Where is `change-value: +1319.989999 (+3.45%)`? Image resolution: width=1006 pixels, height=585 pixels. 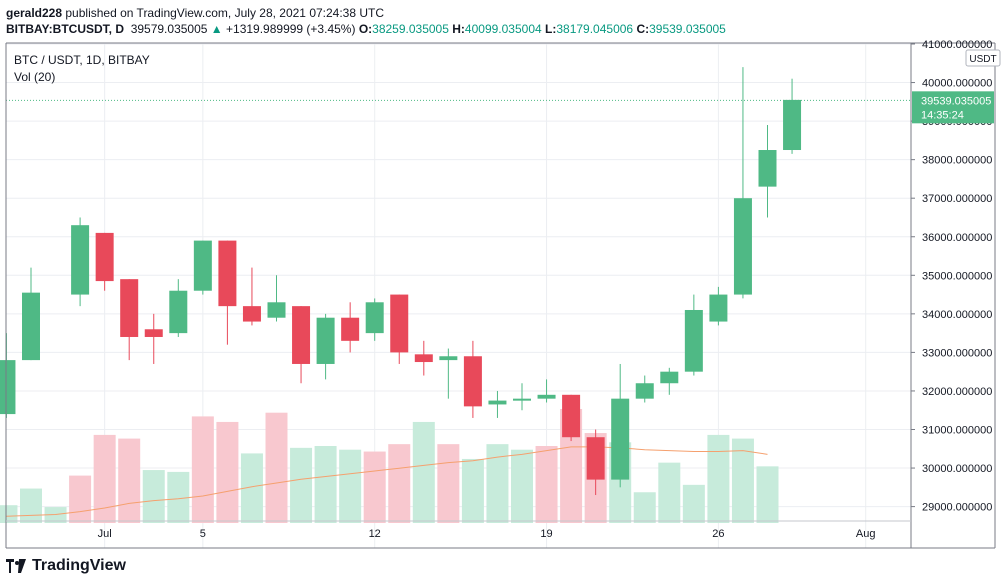 change-value: +1319.989999 (+3.45%) is located at coordinates (291, 29).